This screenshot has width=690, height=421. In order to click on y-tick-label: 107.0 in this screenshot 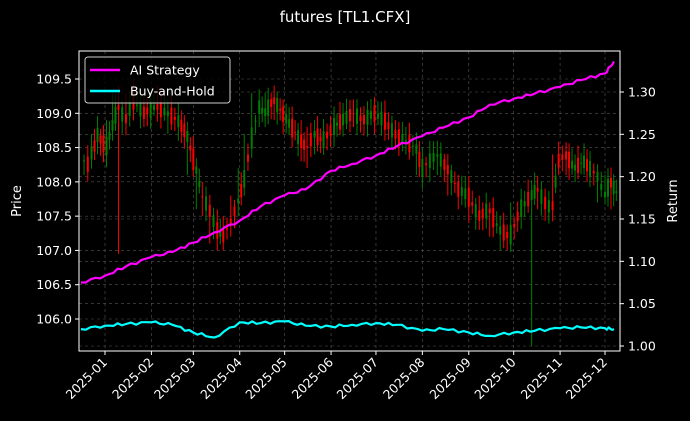, I will do `click(54, 250)`.